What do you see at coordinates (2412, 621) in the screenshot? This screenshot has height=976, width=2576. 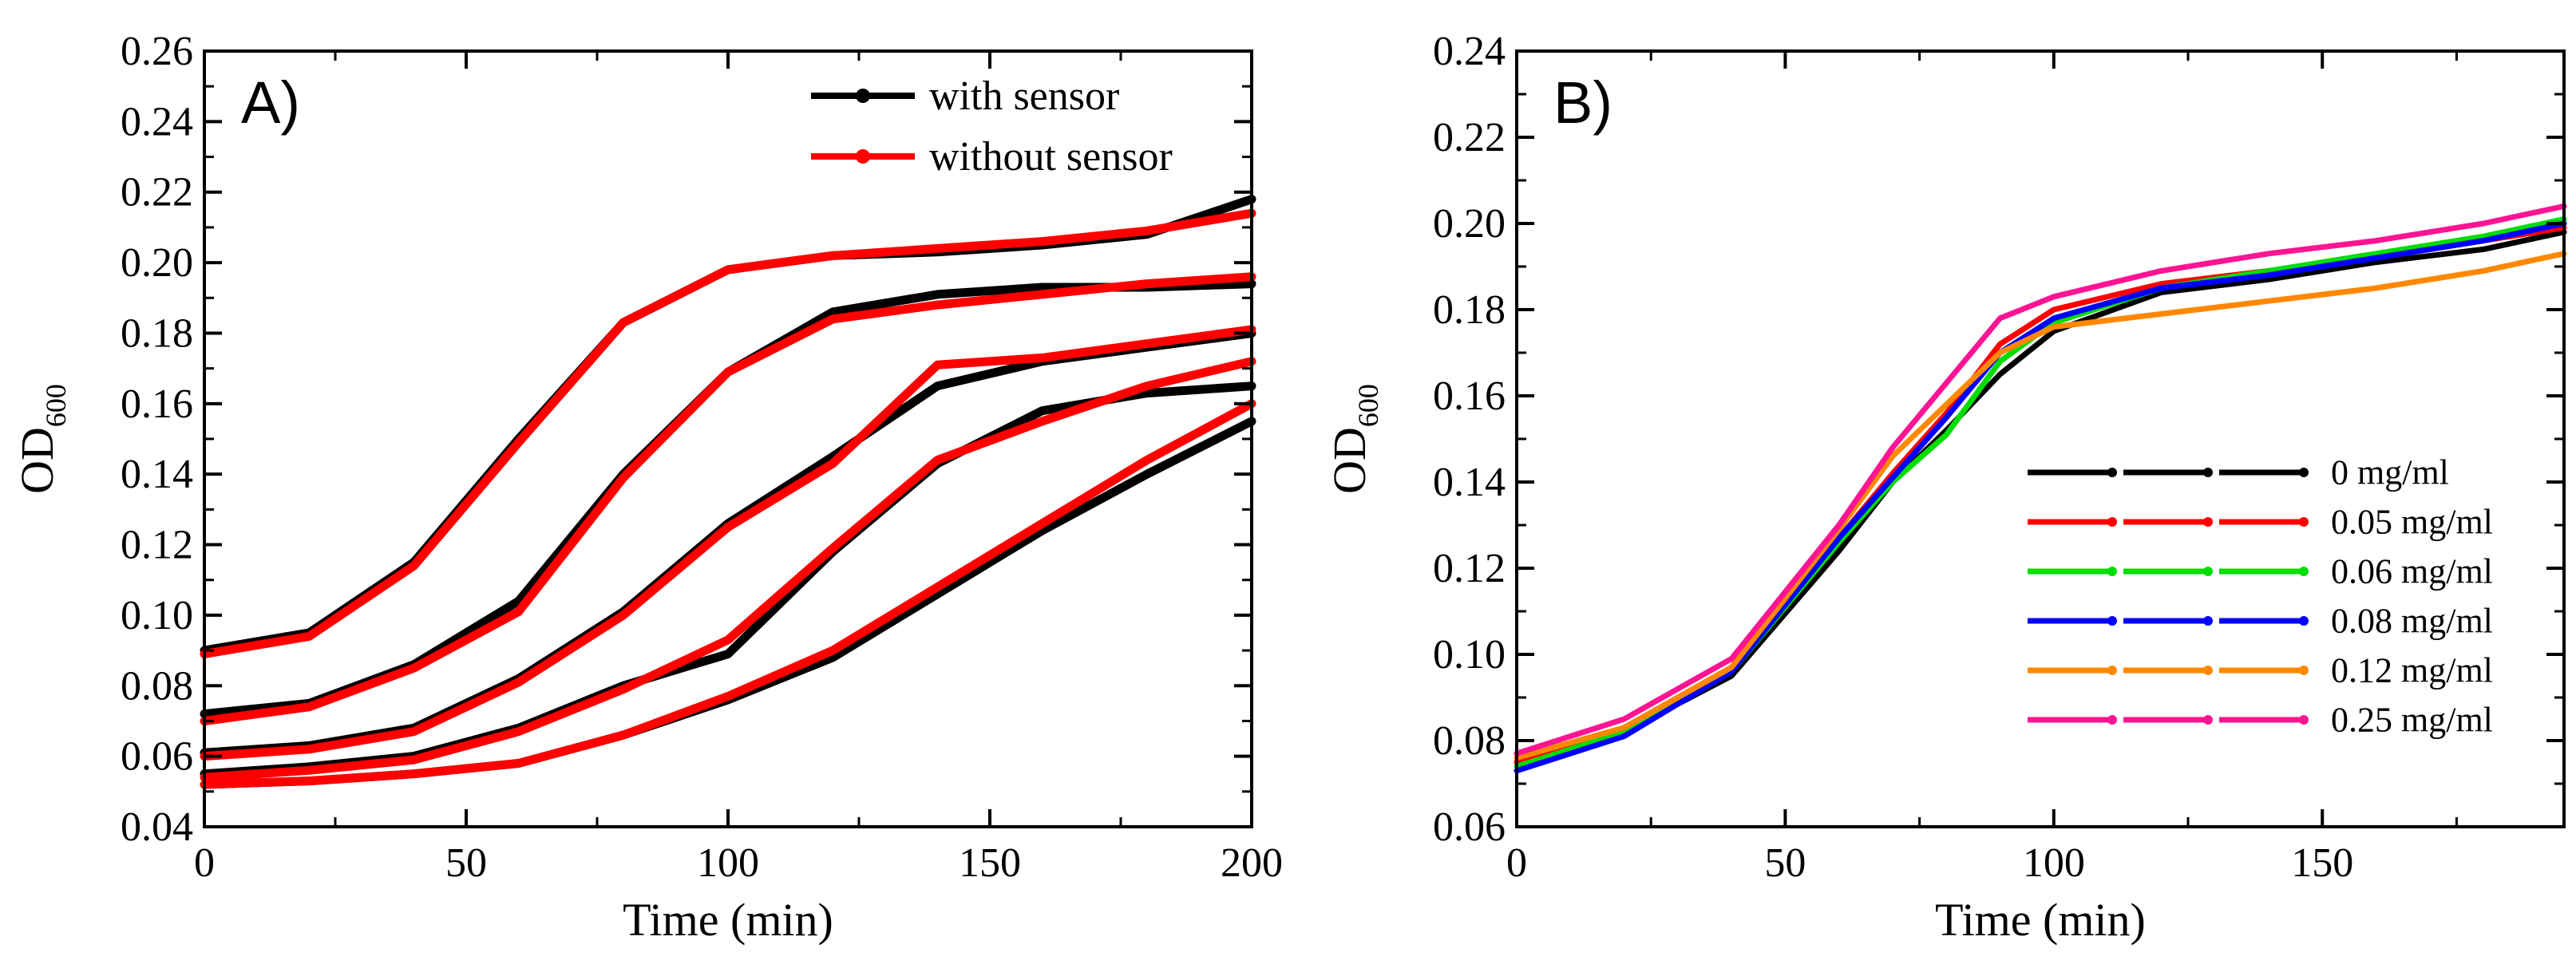 I see `legend-label: 0.08 mg/ml` at bounding box center [2412, 621].